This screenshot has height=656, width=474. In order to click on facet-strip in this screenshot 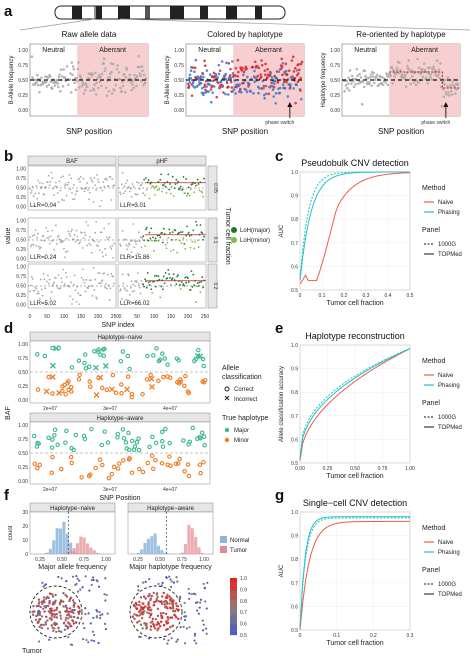, I will do `click(162, 160)`.